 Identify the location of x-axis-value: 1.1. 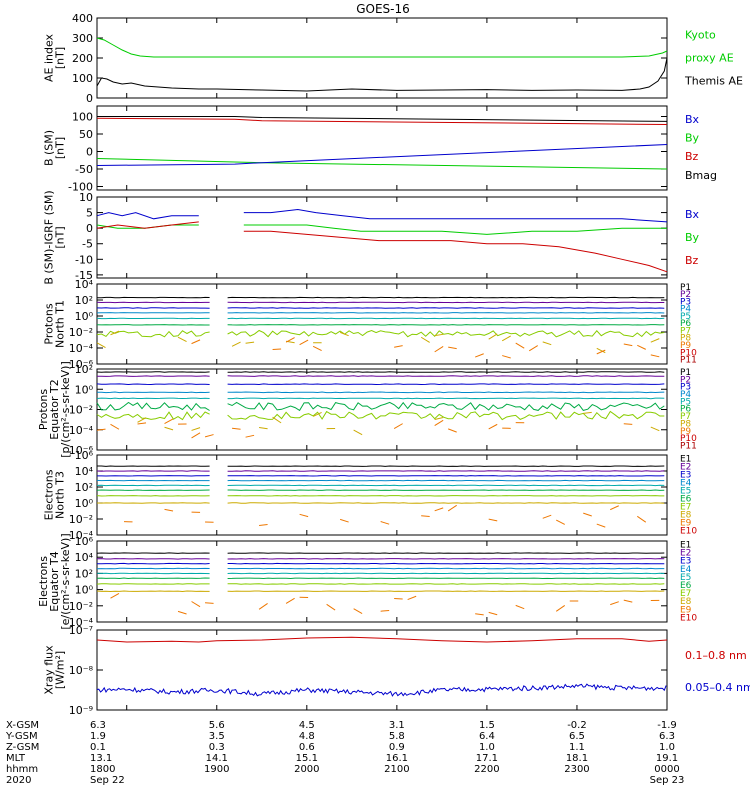
(577, 747).